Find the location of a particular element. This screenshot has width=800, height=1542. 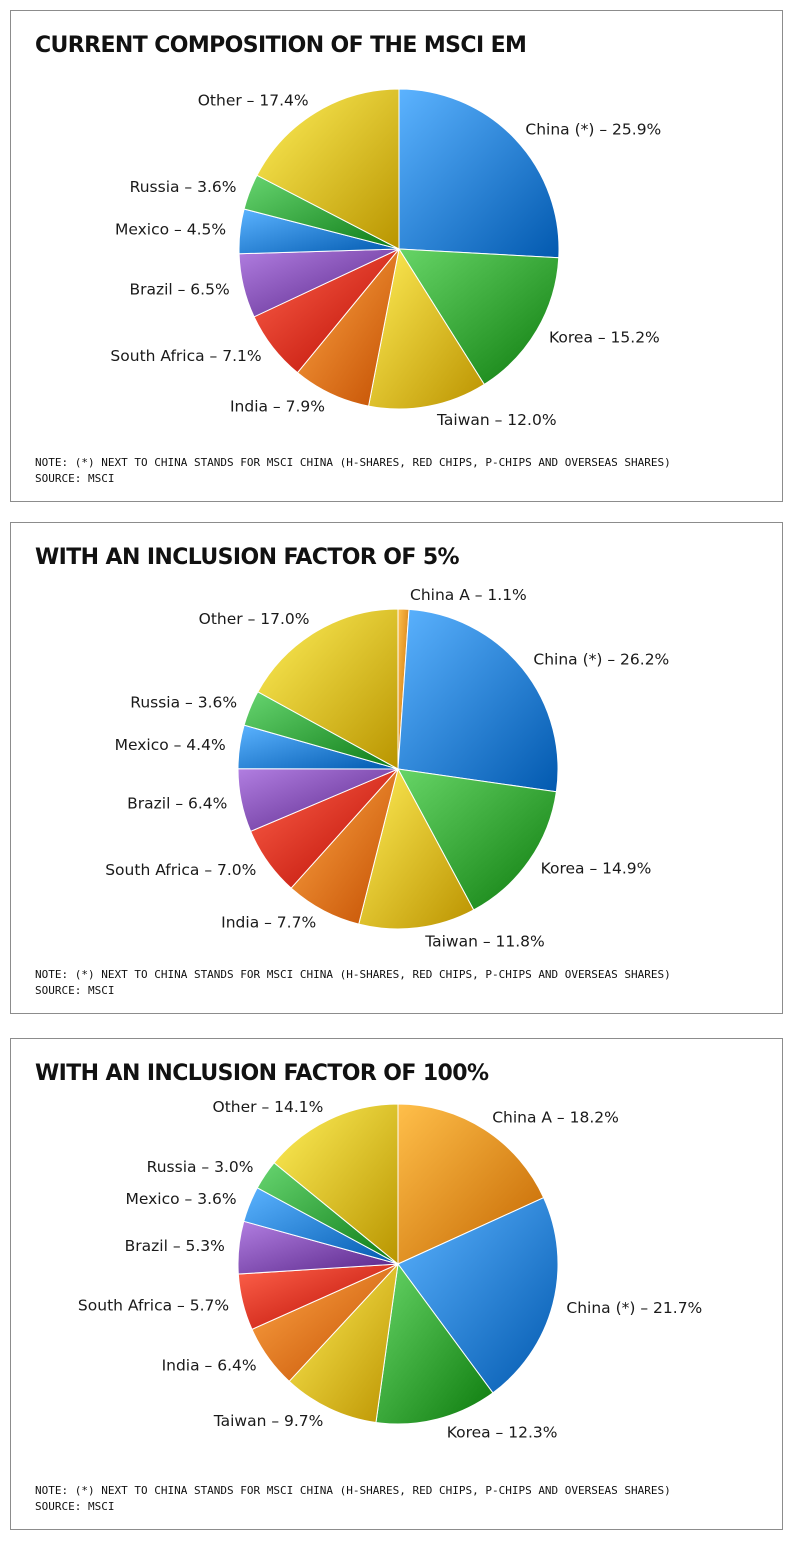

slice-label-other: Other – 17.4% is located at coordinates (253, 100).